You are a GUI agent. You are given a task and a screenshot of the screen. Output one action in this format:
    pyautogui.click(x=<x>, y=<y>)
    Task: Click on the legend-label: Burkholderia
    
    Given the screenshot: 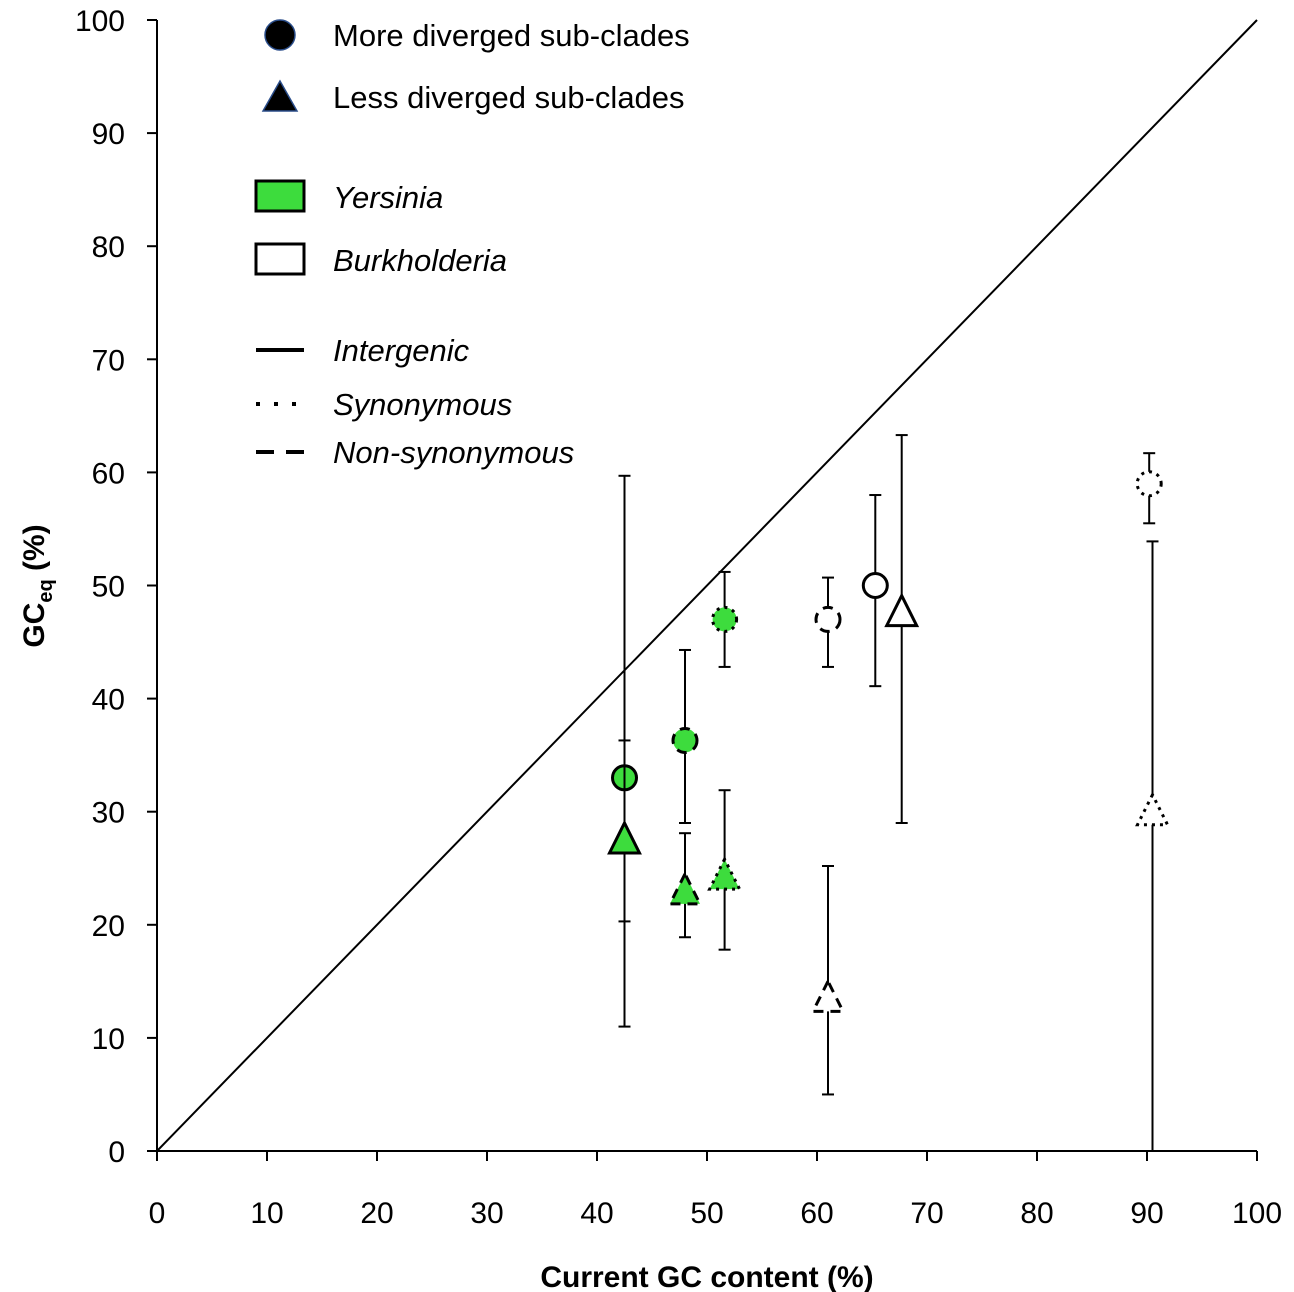 What is the action you would take?
    pyautogui.click(x=420, y=260)
    